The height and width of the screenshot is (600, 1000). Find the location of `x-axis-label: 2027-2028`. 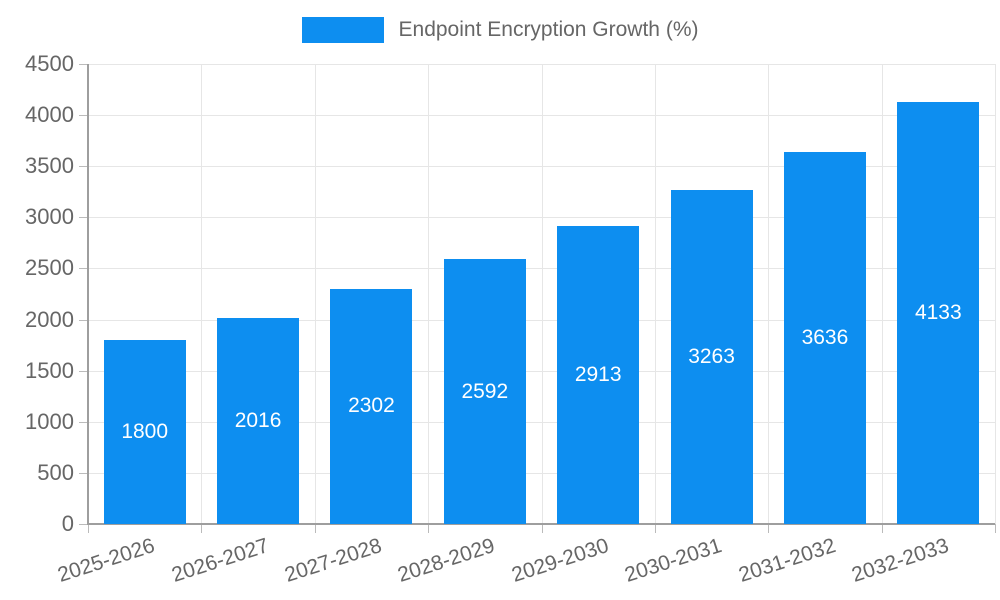

x-axis-label: 2027-2028 is located at coordinates (333, 560).